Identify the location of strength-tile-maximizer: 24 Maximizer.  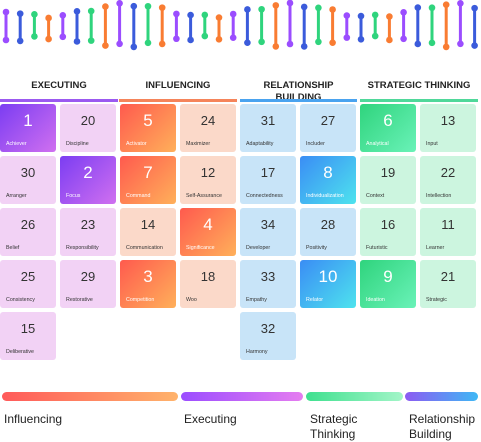
(208, 128).